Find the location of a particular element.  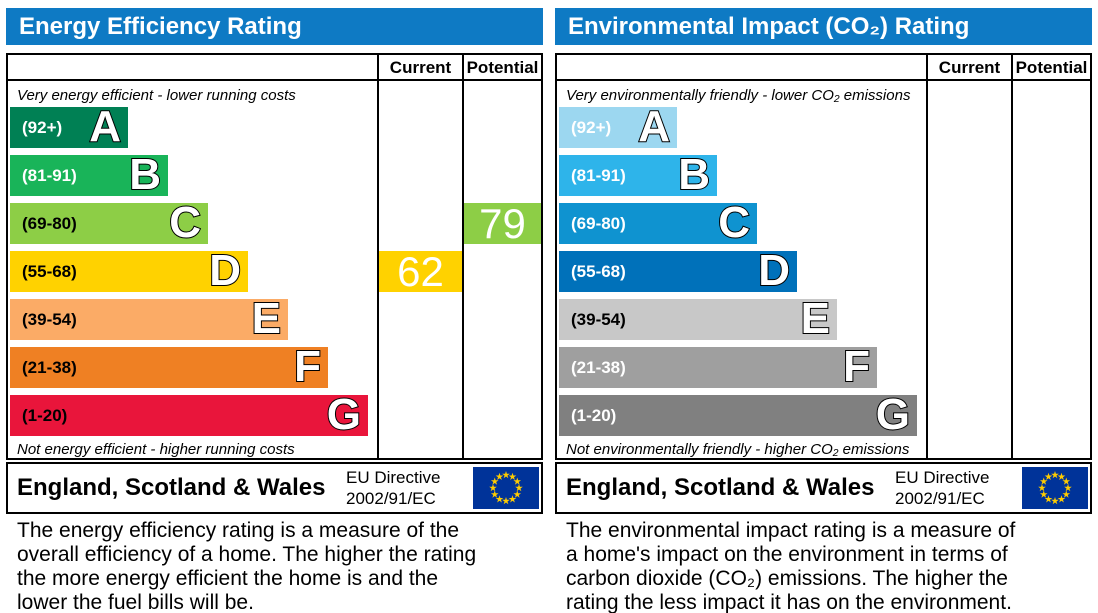

panel-title-bar: Energy Efficiency Rating is located at coordinates (274, 26).